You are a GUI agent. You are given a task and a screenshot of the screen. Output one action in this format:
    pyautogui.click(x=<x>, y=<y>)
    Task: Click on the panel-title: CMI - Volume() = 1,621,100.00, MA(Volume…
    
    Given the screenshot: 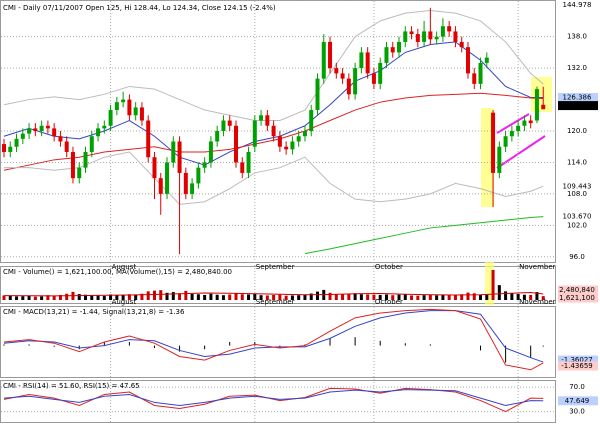 What is the action you would take?
    pyautogui.click(x=117, y=272)
    